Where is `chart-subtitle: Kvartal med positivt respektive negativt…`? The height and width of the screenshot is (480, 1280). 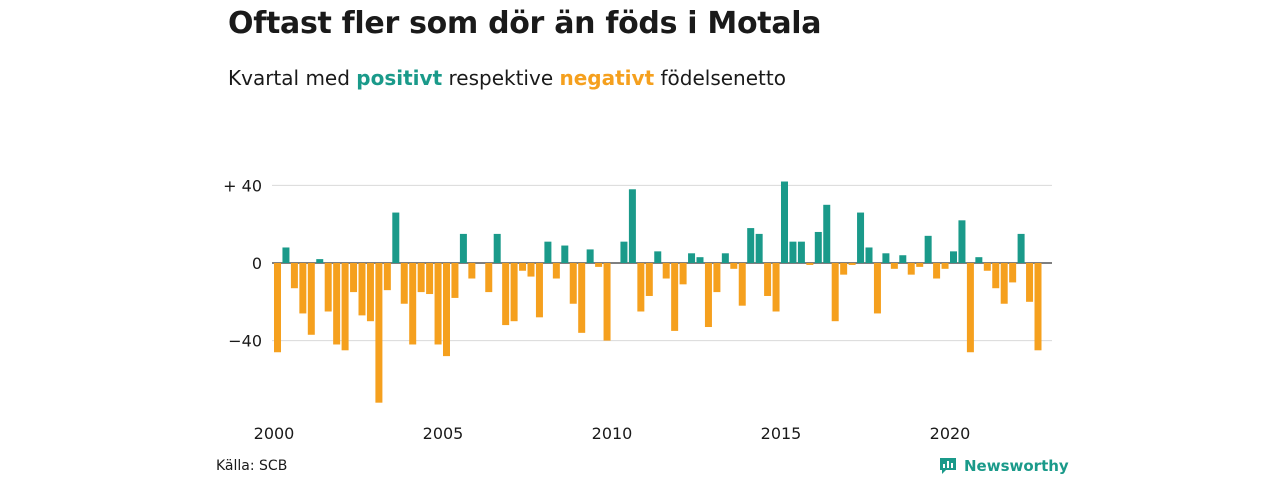 chart-subtitle: Kvartal med positivt respektive negativt… is located at coordinates (507, 78).